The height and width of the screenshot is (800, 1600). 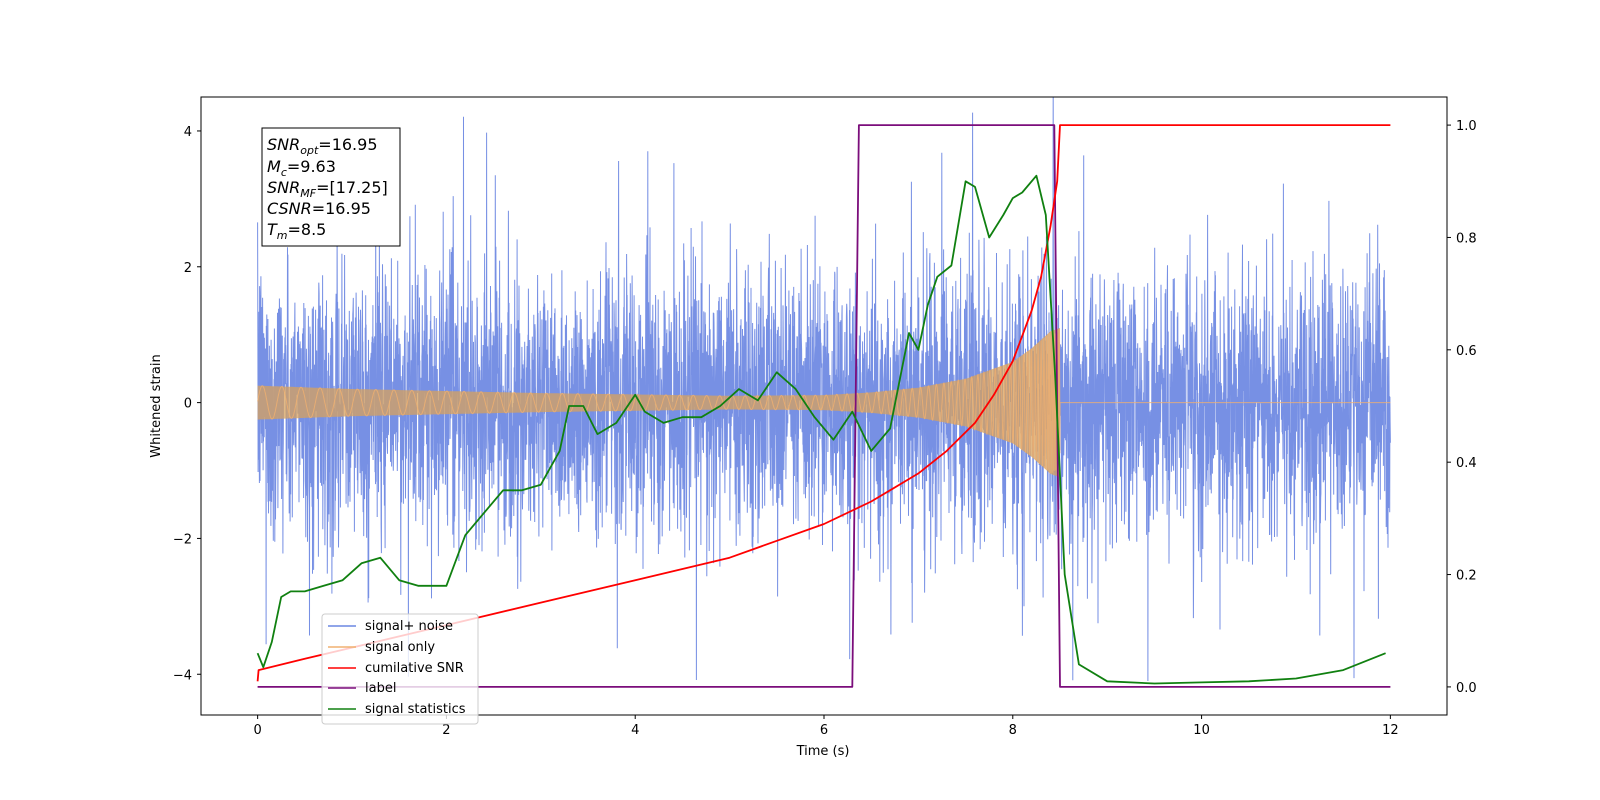 What do you see at coordinates (400, 647) in the screenshot?
I see `legend-label: signal only` at bounding box center [400, 647].